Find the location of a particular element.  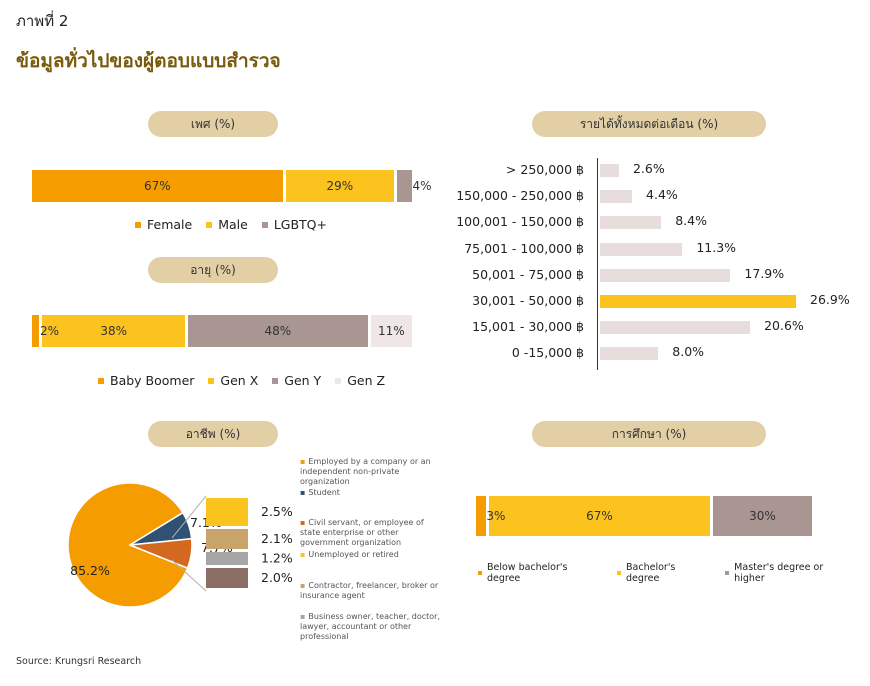

figure-title: ข้อมูลทั่วไปของผู้ตอบแบบสำรวจ is located at coordinates (148, 61).